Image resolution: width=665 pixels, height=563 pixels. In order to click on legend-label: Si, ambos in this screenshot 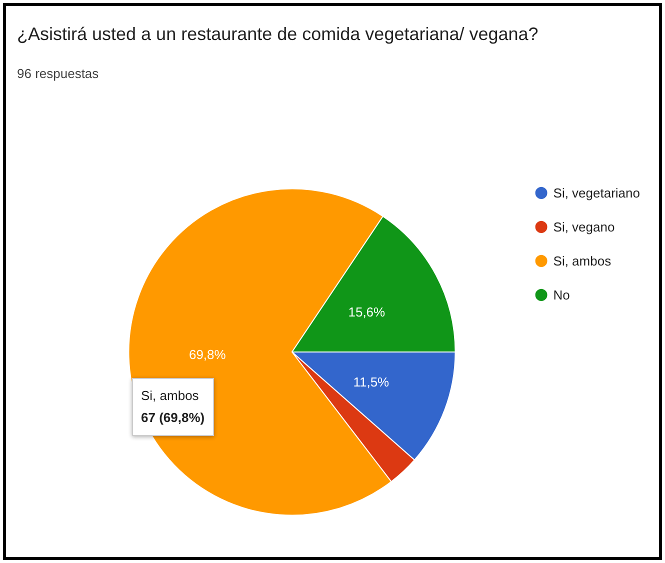, I will do `click(582, 261)`.